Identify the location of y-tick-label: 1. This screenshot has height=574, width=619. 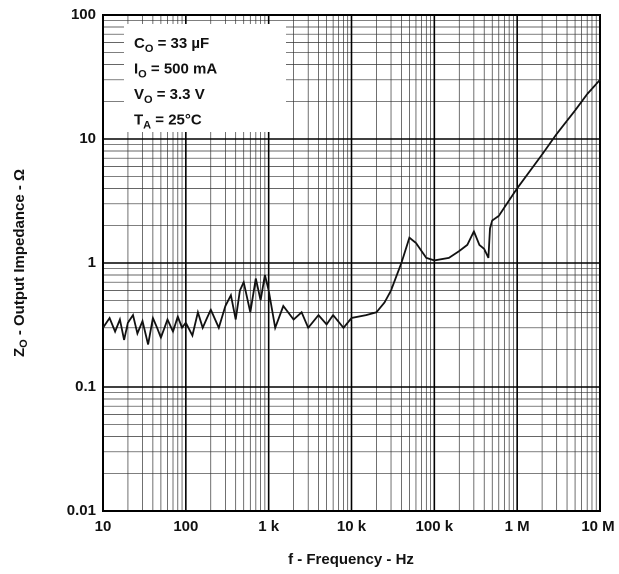
(92, 262).